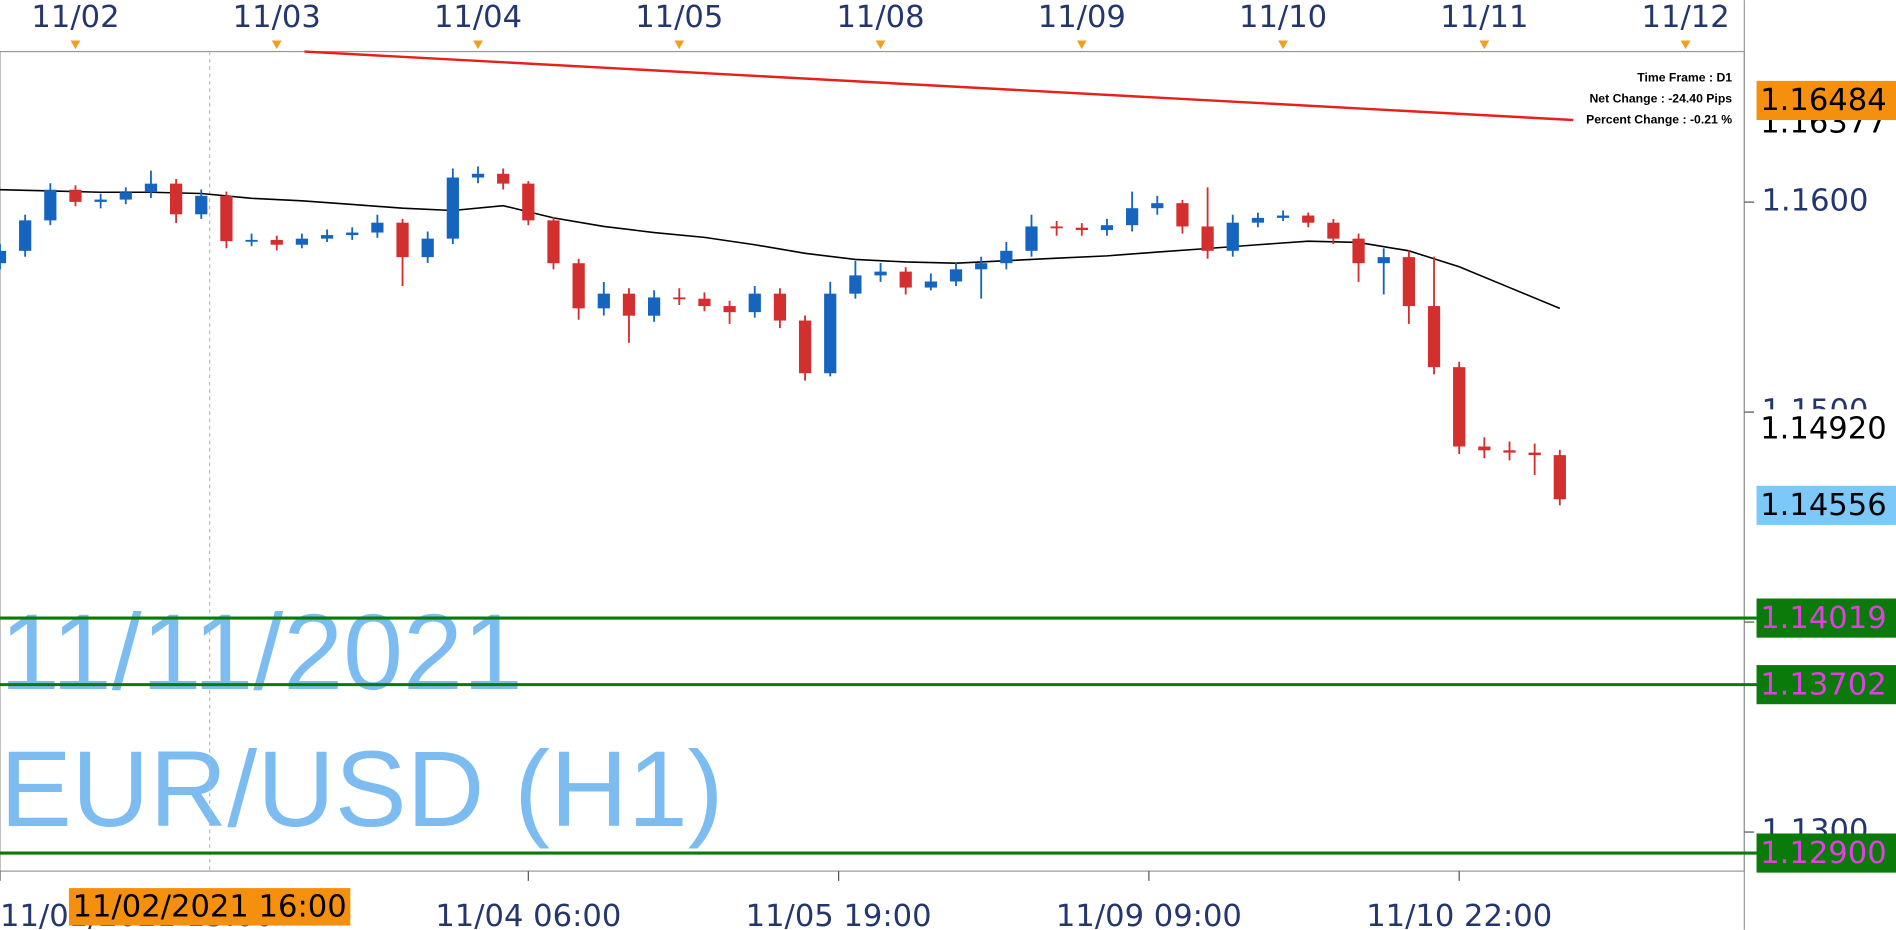  Describe the element at coordinates (1659, 119) in the screenshot. I see `info-text: Percent Change : -0.21 %` at that location.